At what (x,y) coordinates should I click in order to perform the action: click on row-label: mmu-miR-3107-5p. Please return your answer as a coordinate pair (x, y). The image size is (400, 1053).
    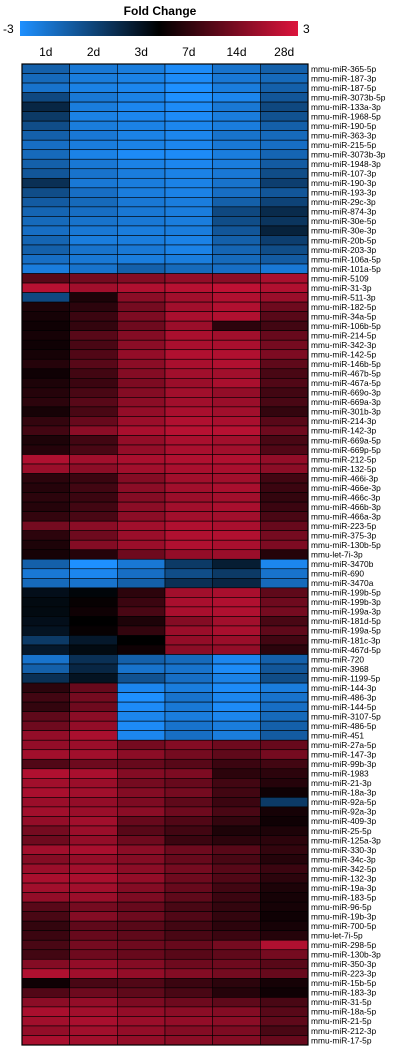
    Looking at the image, I should click on (346, 716).